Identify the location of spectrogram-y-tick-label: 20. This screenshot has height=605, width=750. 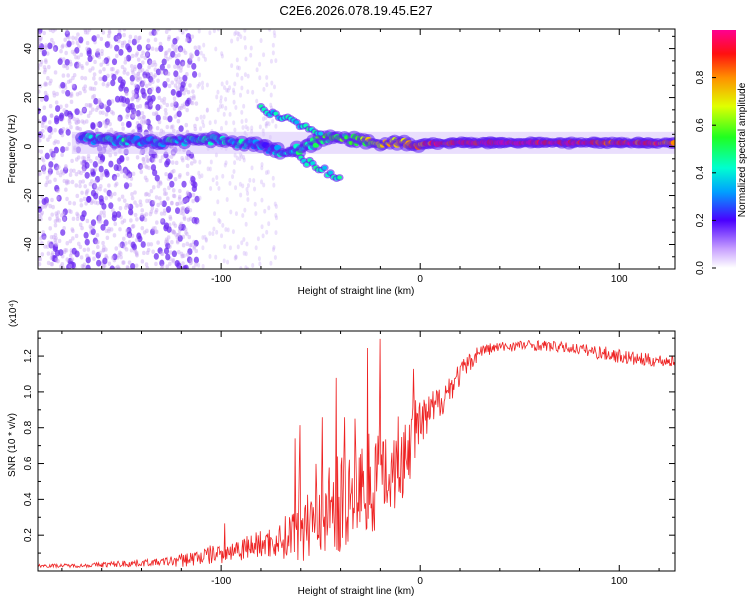
(28, 98).